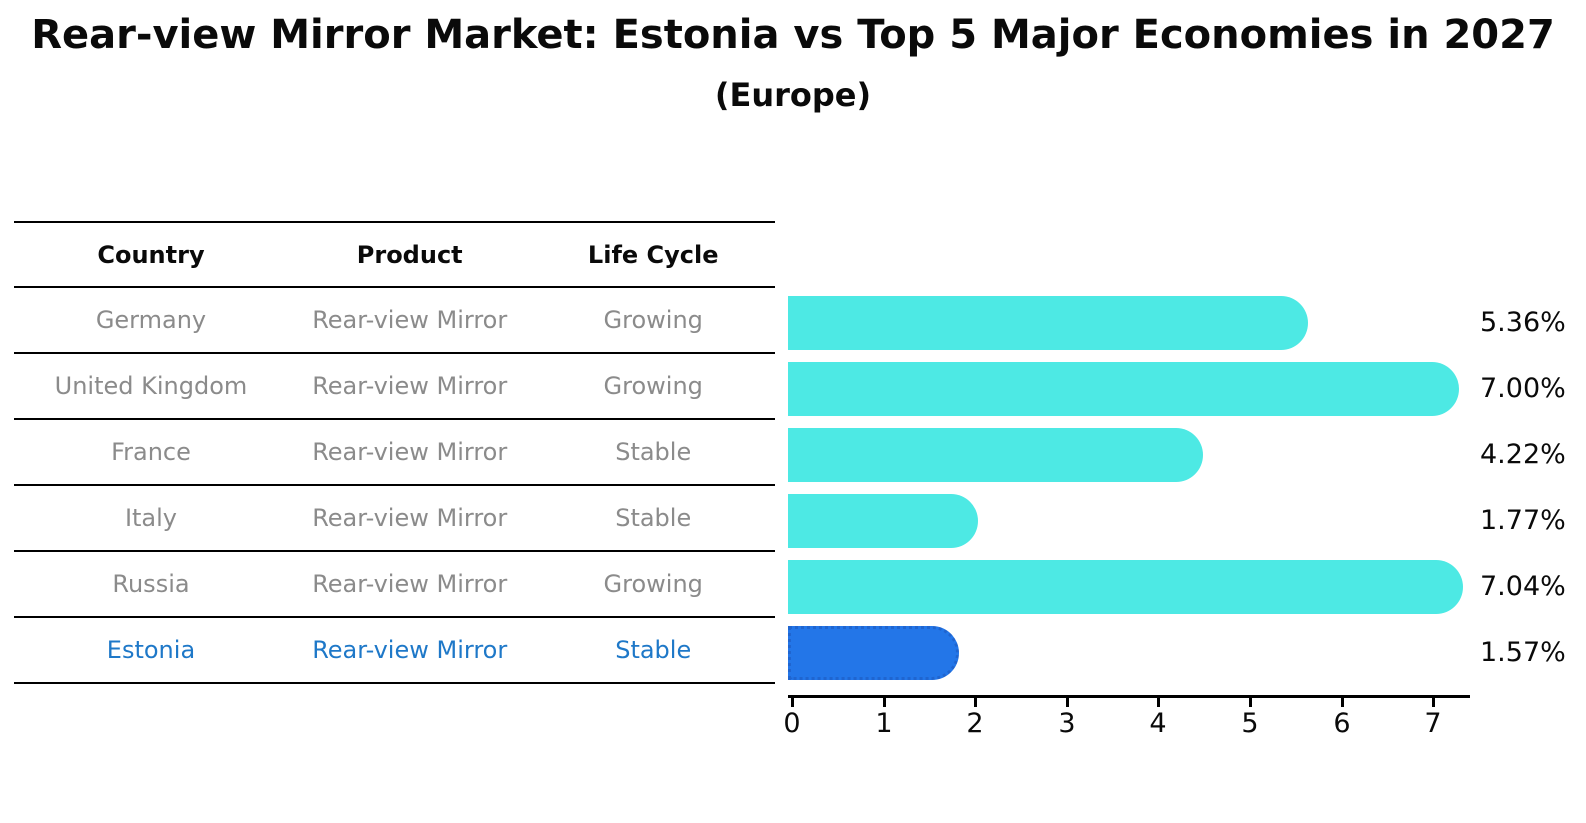 The height and width of the screenshot is (823, 1586). What do you see at coordinates (792, 723) in the screenshot?
I see `x-tick-label: 0` at bounding box center [792, 723].